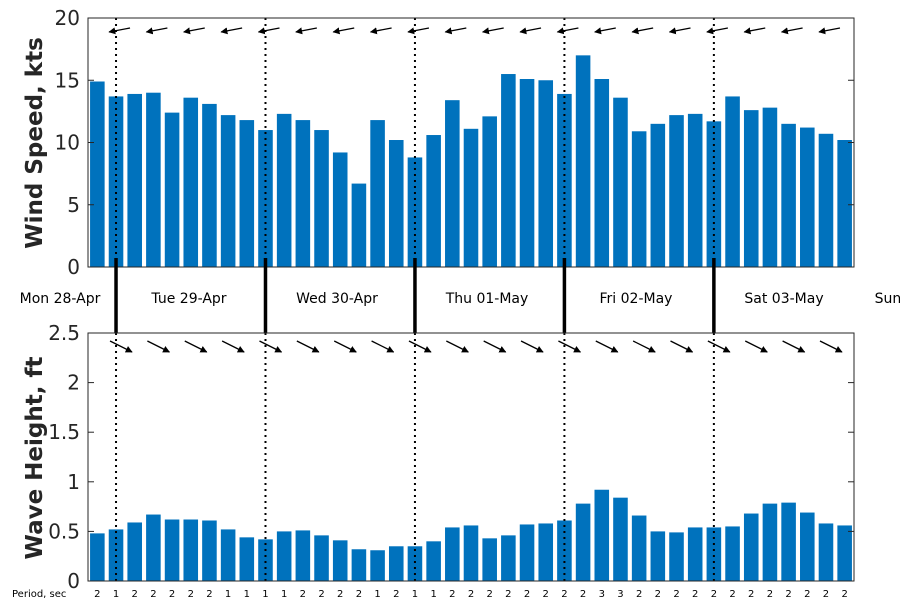 The width and height of the screenshot is (900, 600). I want to click on day-label: Sun, so click(887, 299).